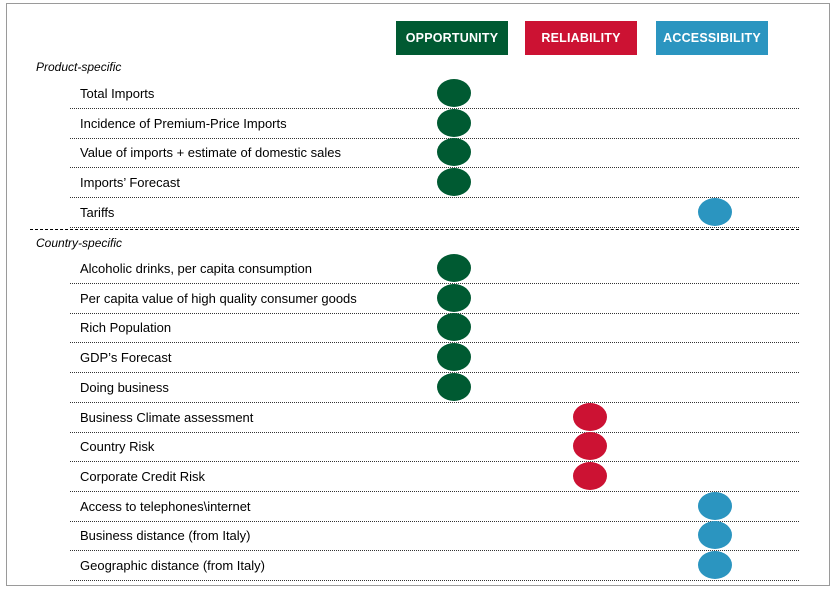 Image resolution: width=835 pixels, height=591 pixels. What do you see at coordinates (172, 565) in the screenshot?
I see `indicator-label: Geographic distance (from Italy)` at bounding box center [172, 565].